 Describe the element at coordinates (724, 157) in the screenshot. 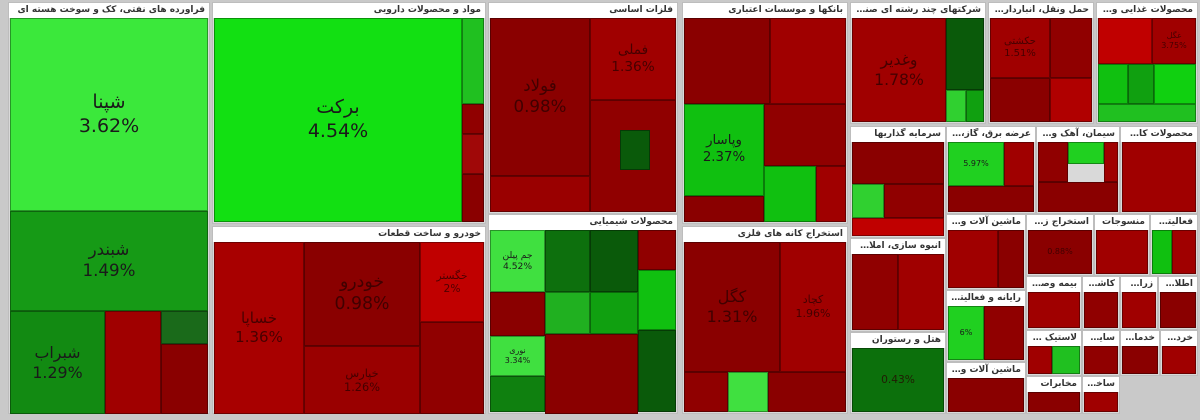

I see `stock-change: 2.37%` at that location.